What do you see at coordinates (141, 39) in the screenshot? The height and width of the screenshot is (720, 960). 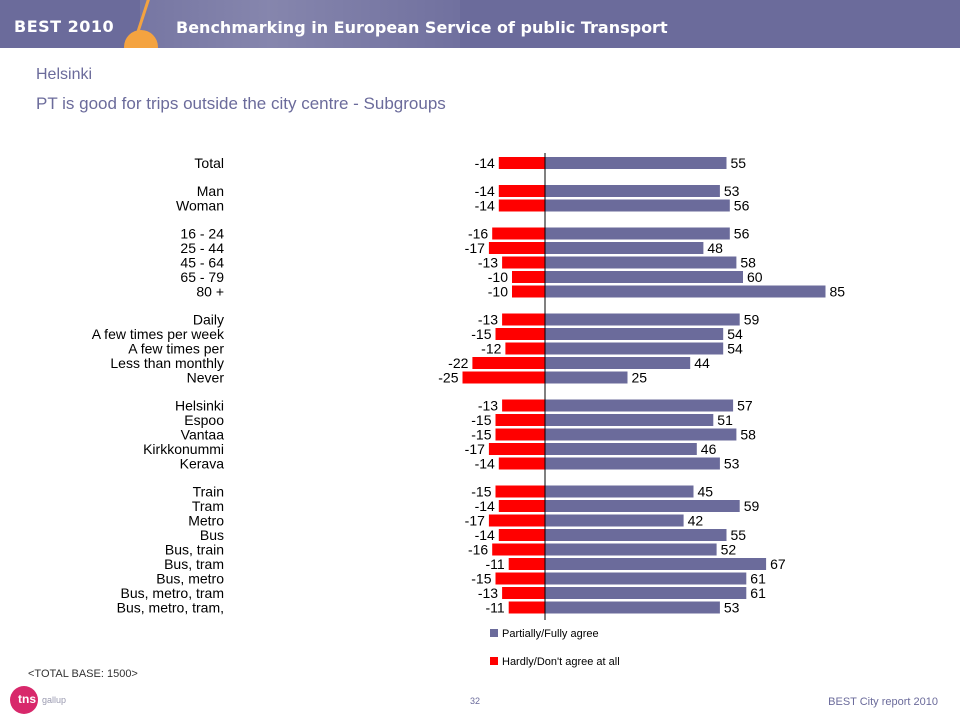 I see `banner-accent-dot` at bounding box center [141, 39].